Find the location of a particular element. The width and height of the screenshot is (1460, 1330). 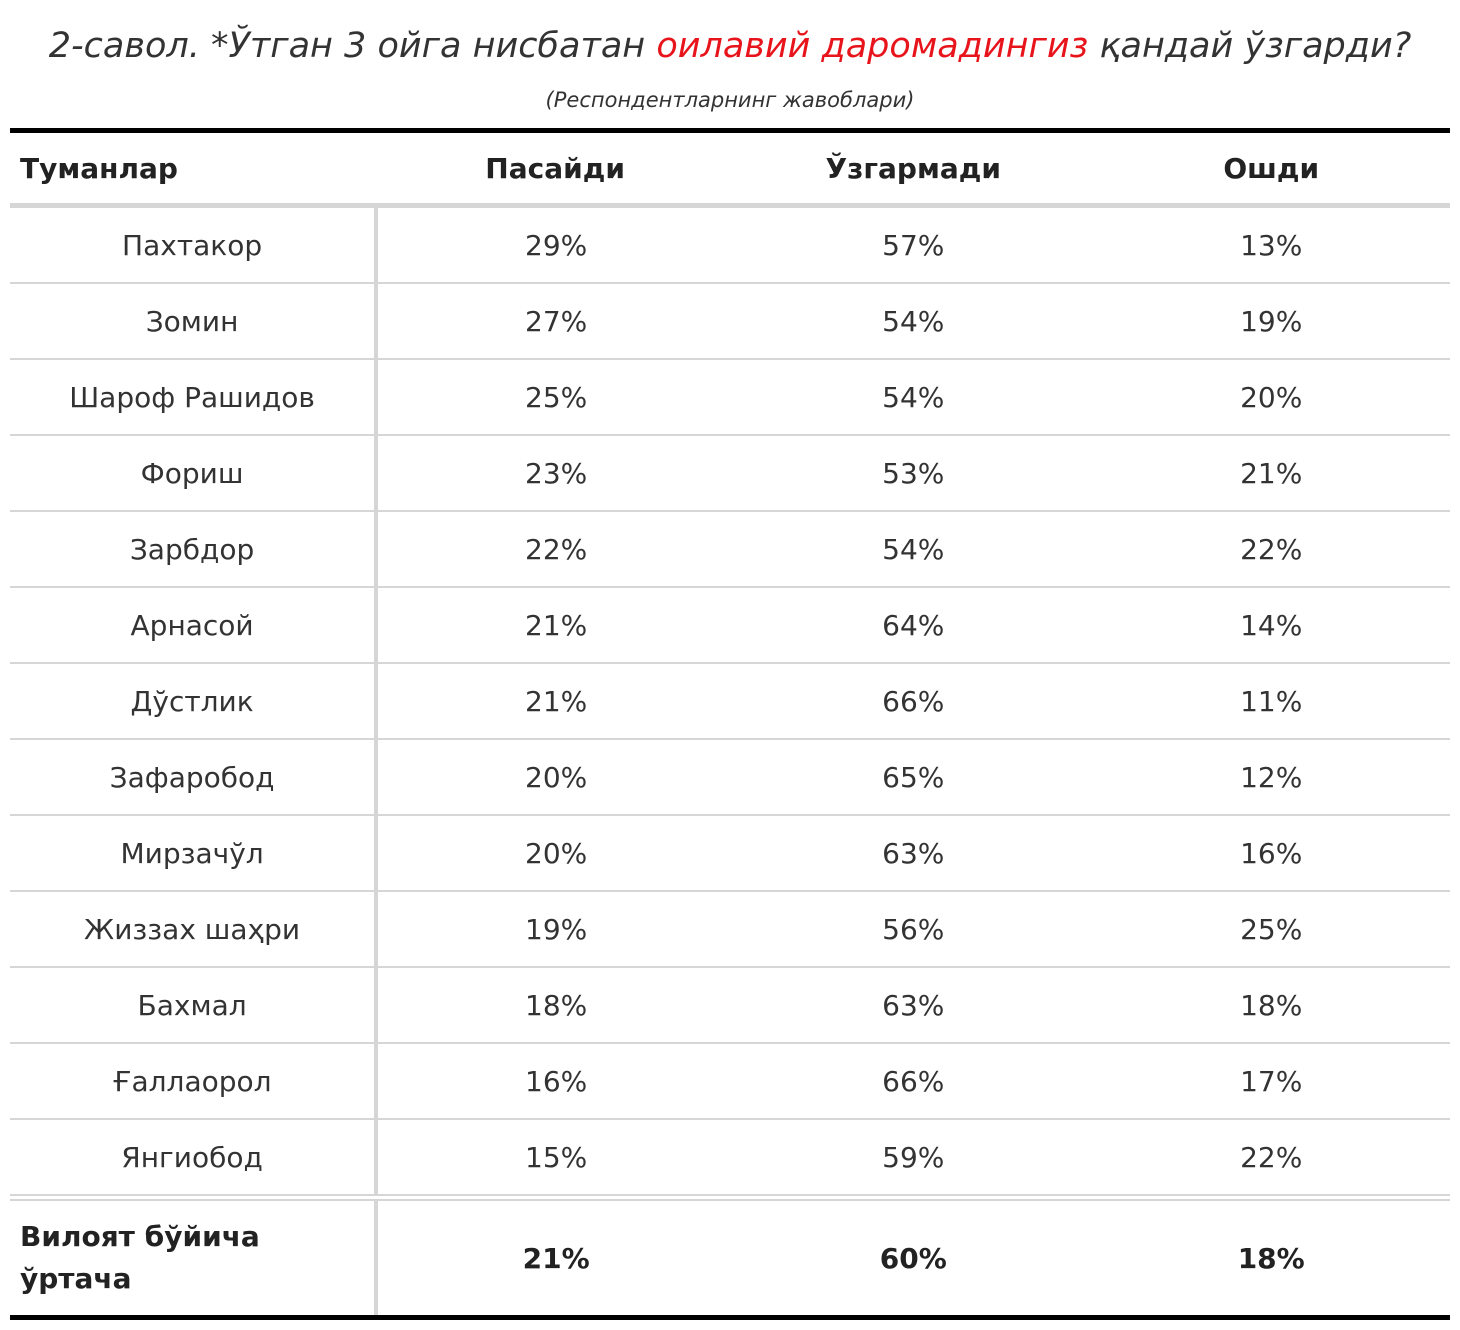

table-row: Пахтакор 29% 57% 13% is located at coordinates (730, 244).